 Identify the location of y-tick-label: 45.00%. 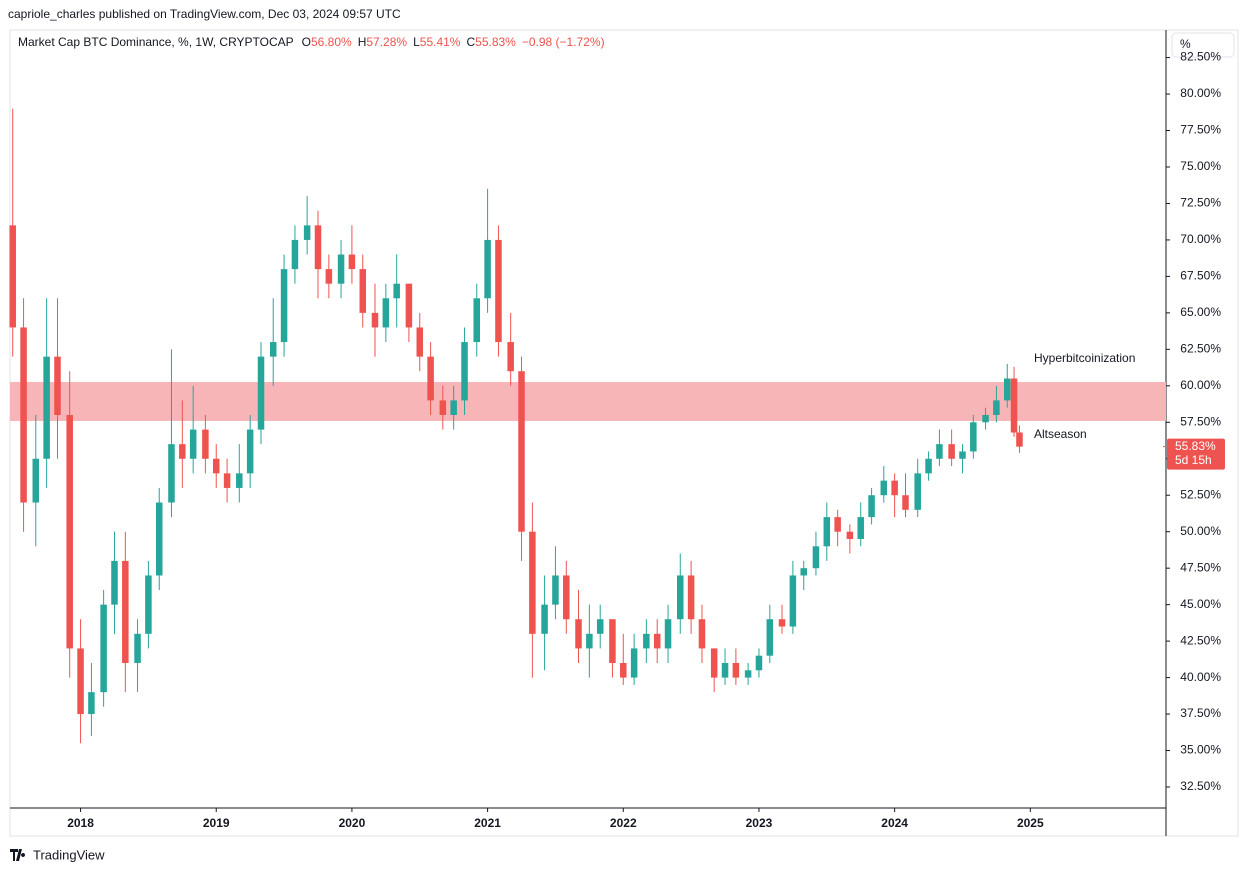
(1200, 604).